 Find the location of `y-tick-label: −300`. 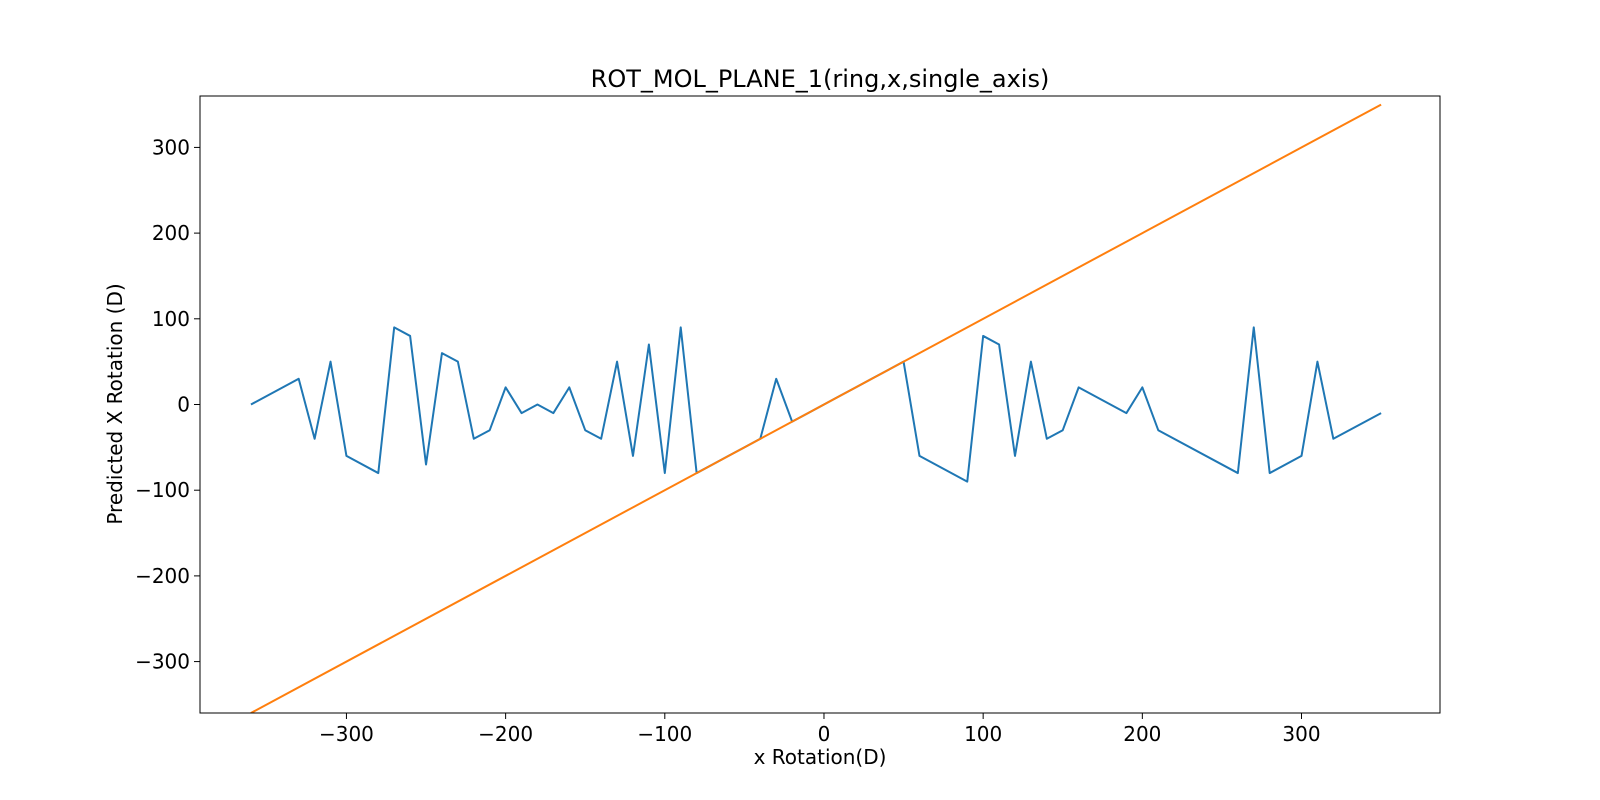

y-tick-label: −300 is located at coordinates (162, 662).